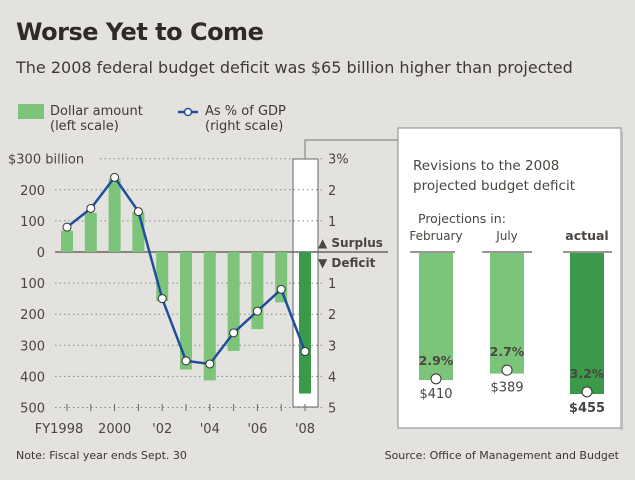 The image size is (635, 480). Describe the element at coordinates (101, 455) in the screenshot. I see `footnote: Note: Fiscal year ends Sept. 30` at that location.